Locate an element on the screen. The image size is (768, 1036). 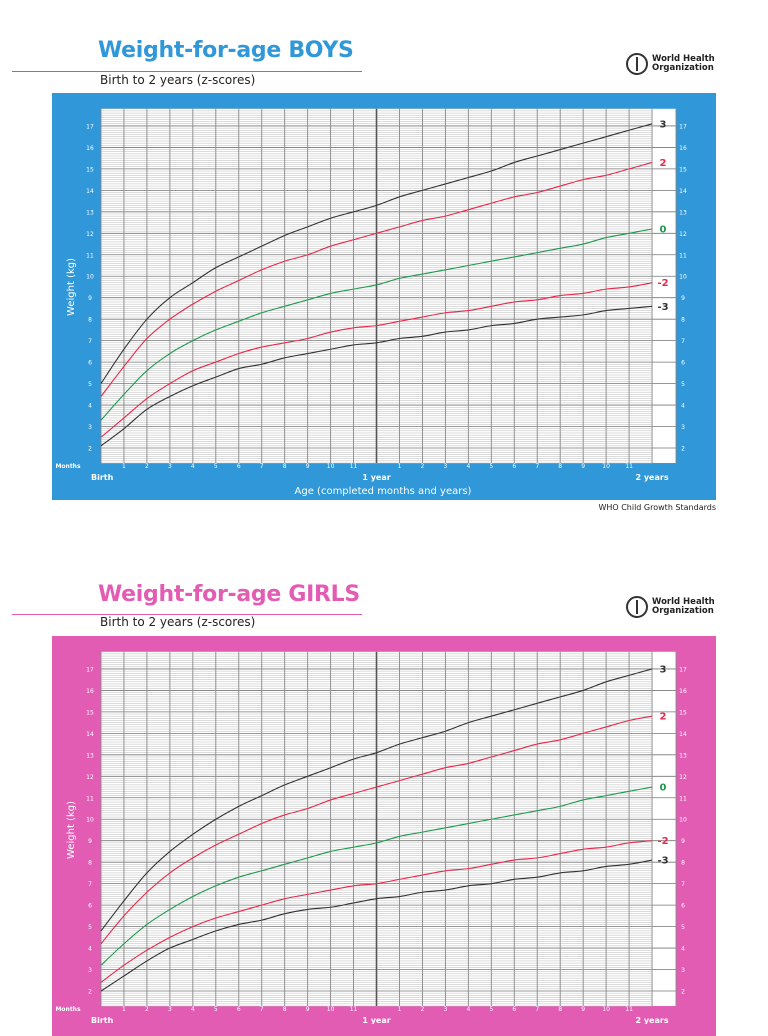
boys-curve-label: -3 is located at coordinates (662, 307).